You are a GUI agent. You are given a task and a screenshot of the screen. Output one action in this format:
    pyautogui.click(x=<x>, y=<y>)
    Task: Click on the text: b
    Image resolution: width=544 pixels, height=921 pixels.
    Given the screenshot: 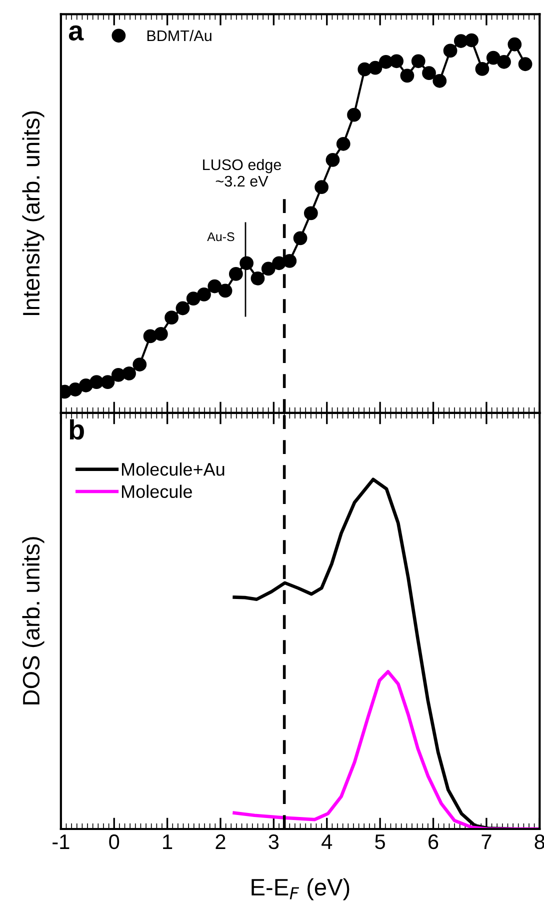 What is the action you would take?
    pyautogui.click(x=77, y=429)
    